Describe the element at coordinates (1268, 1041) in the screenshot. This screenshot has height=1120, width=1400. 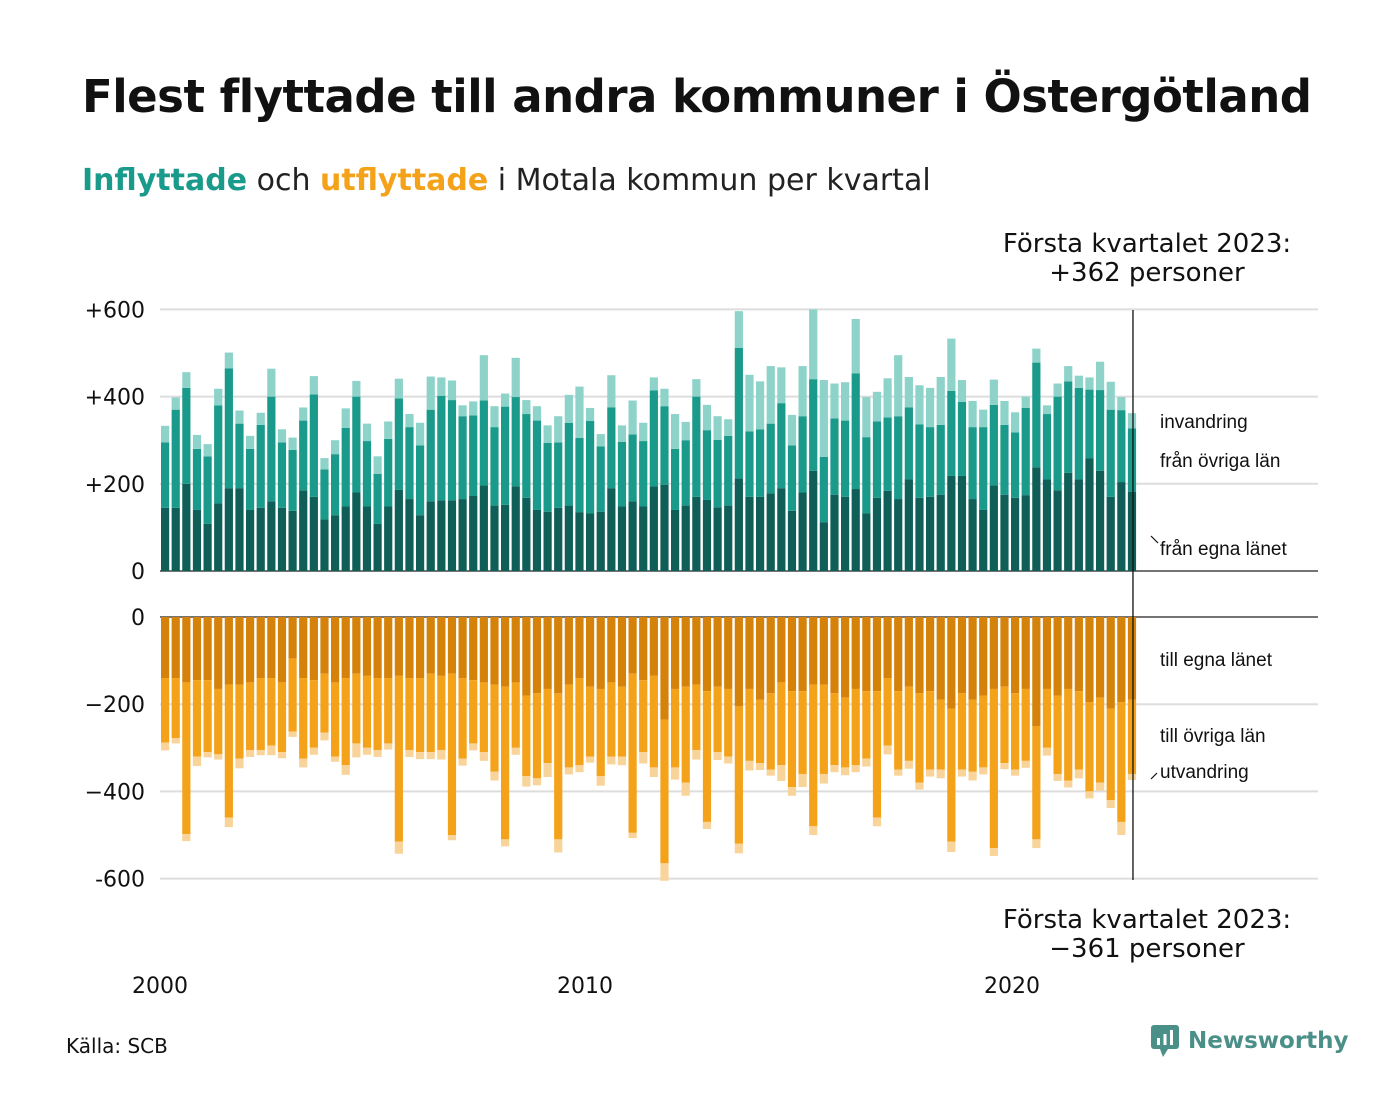
I see `brand-name: Newsworthy` at that location.